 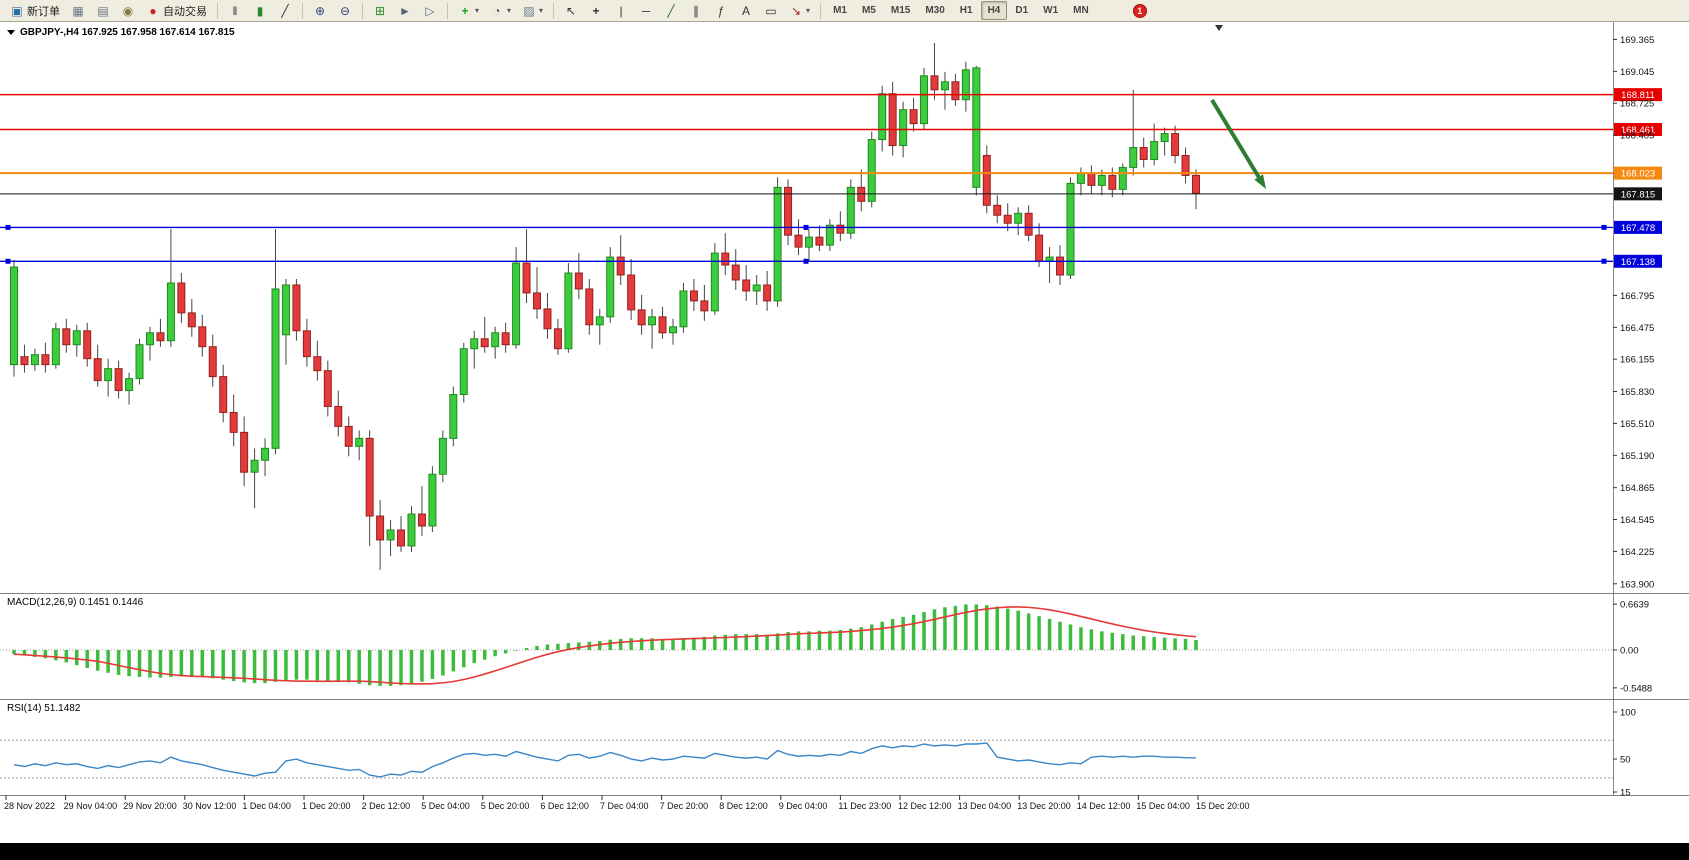 I want to click on alerts-button: ◉, so click(x=128, y=10).